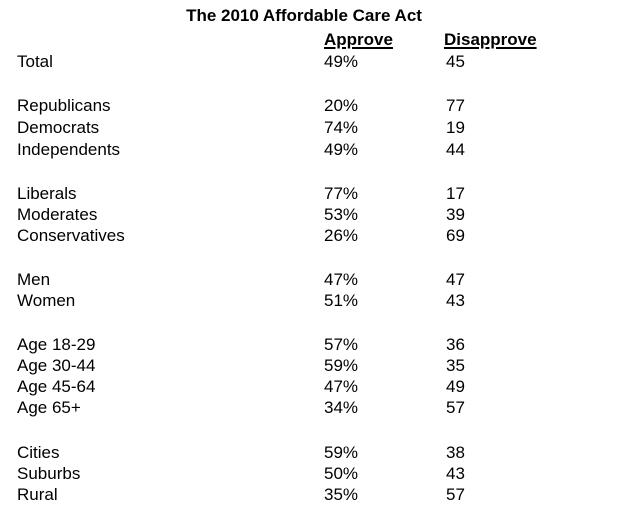 The image size is (620, 519). What do you see at coordinates (455, 279) in the screenshot?
I see `disapprove-value: 47` at bounding box center [455, 279].